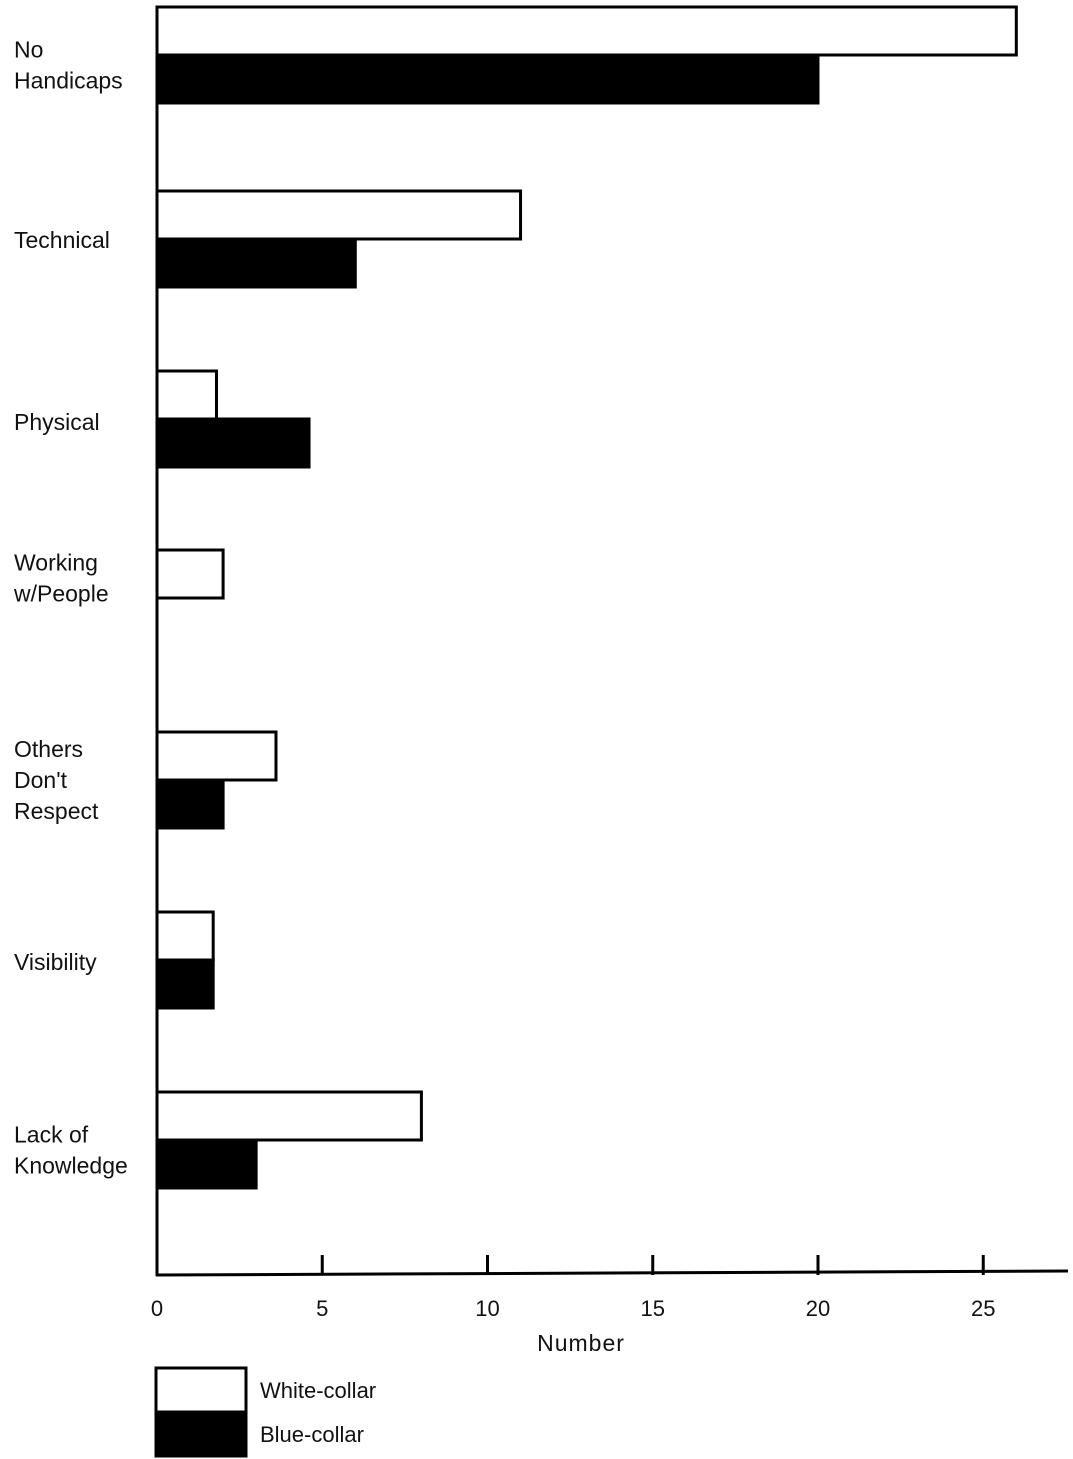 The image size is (1073, 1459). Describe the element at coordinates (201, 1434) in the screenshot. I see `legend-swatch-blue-collar` at that location.